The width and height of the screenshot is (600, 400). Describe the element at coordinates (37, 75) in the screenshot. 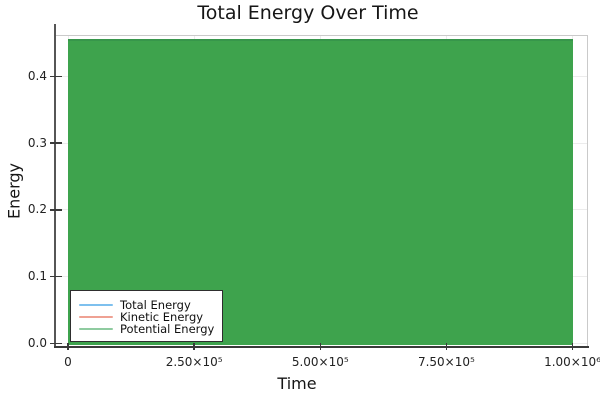

I see `y-tick-label-0.4: 0.4` at that location.